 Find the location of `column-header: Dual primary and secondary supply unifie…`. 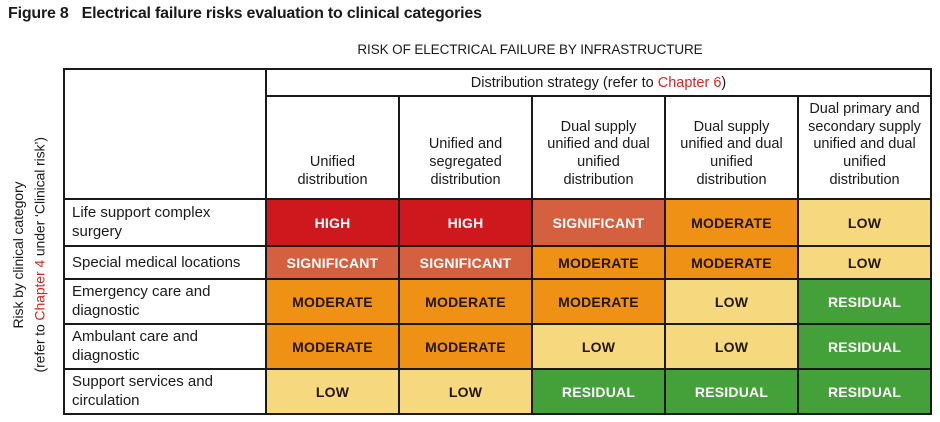

column-header: Dual primary and secondary supply unifie… is located at coordinates (864, 147).